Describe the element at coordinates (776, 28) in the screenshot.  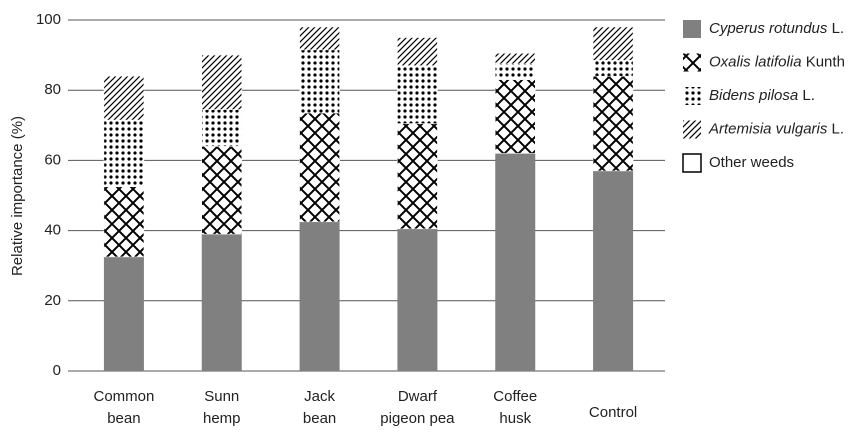
I see `legend-label: Cyperus rotundus L.` at that location.